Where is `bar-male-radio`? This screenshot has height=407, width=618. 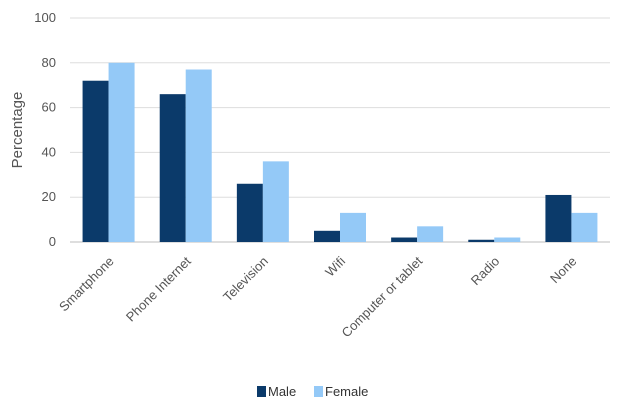
bar-male-radio is located at coordinates (481, 240).